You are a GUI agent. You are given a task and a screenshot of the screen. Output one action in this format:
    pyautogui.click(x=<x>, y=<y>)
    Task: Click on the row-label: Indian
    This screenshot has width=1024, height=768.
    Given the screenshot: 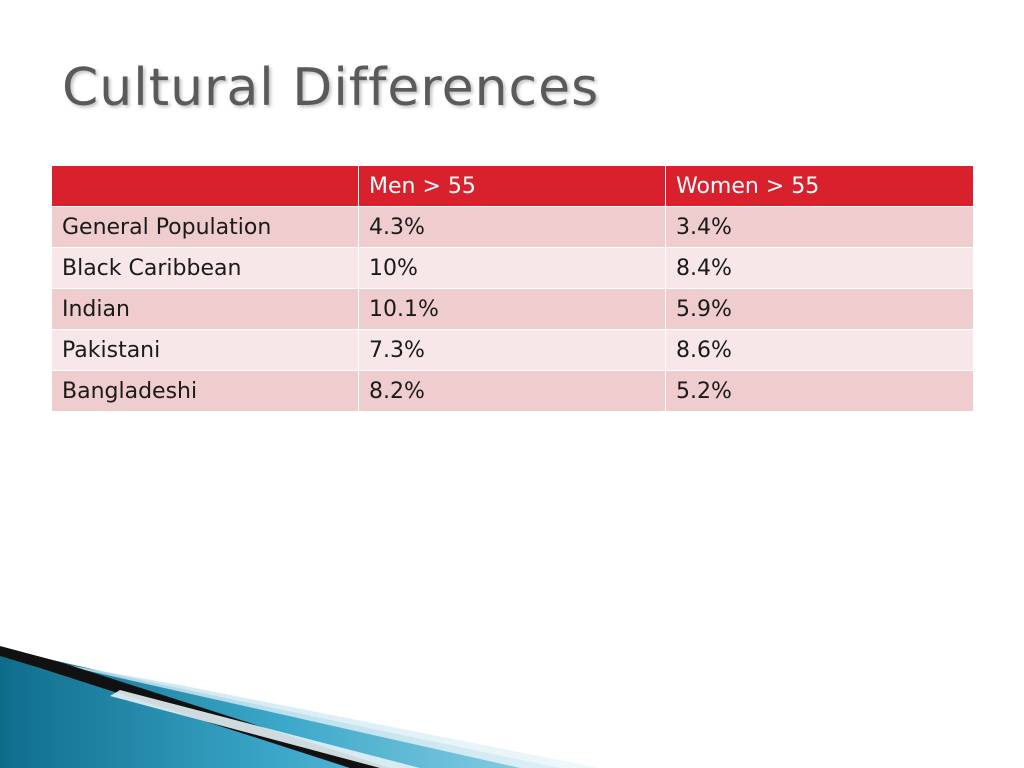 What is the action you would take?
    pyautogui.click(x=205, y=309)
    